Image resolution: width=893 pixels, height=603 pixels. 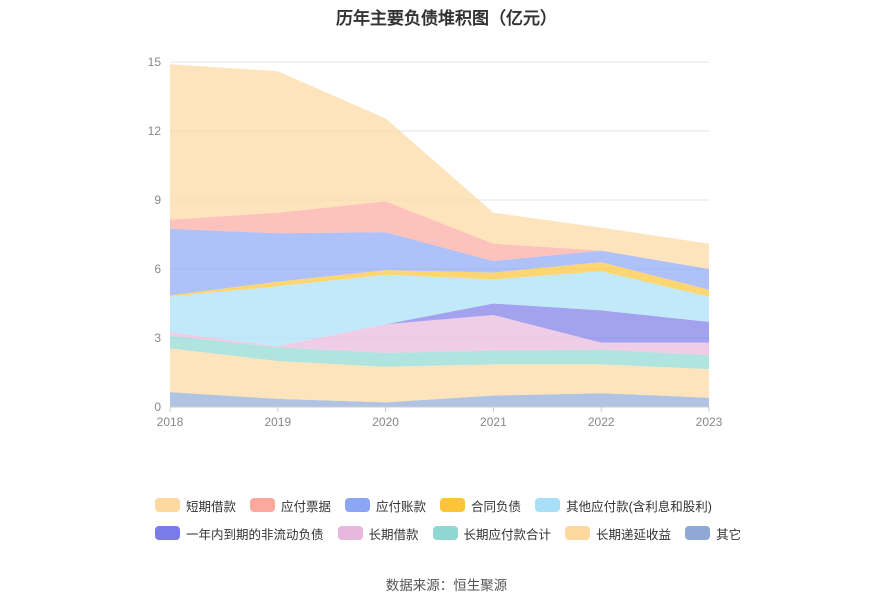 I want to click on y-tick-label: 9, so click(x=157, y=200).